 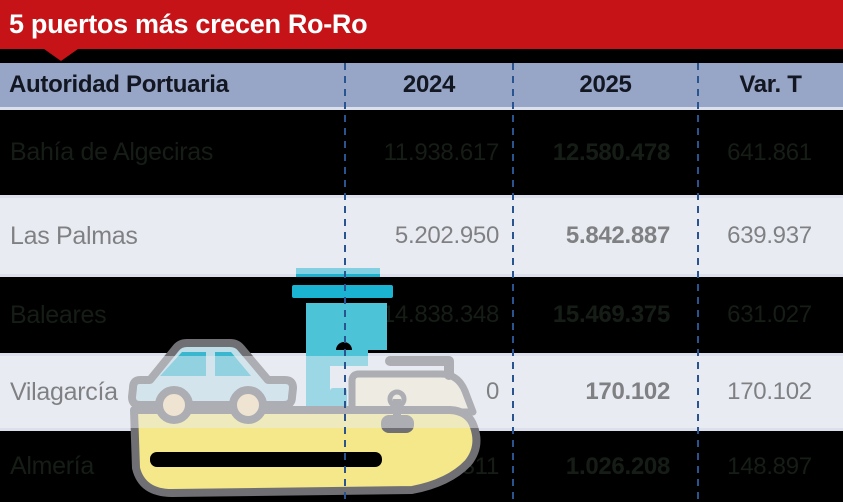 I want to click on value-2024-cell: 11.938.617, so click(x=441, y=152).